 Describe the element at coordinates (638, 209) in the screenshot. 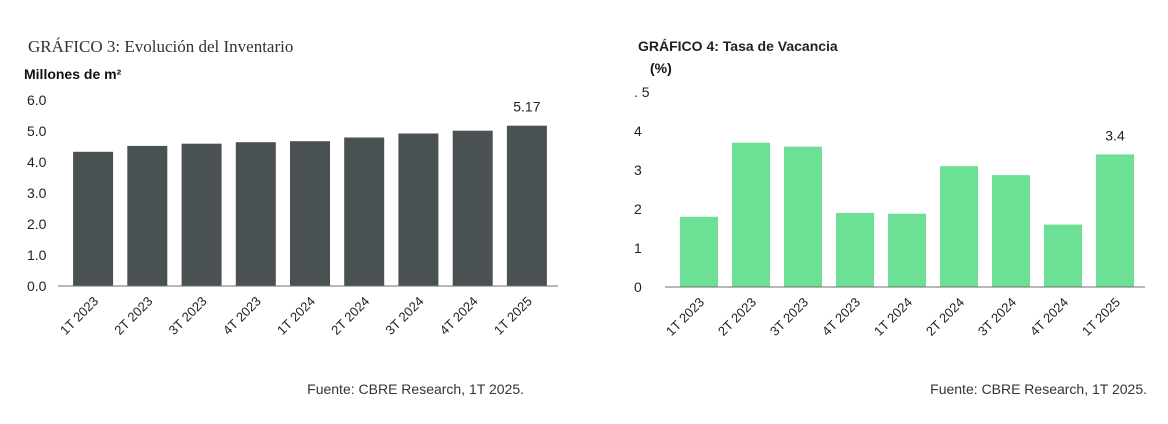

I see `y-tick-label: 2` at that location.